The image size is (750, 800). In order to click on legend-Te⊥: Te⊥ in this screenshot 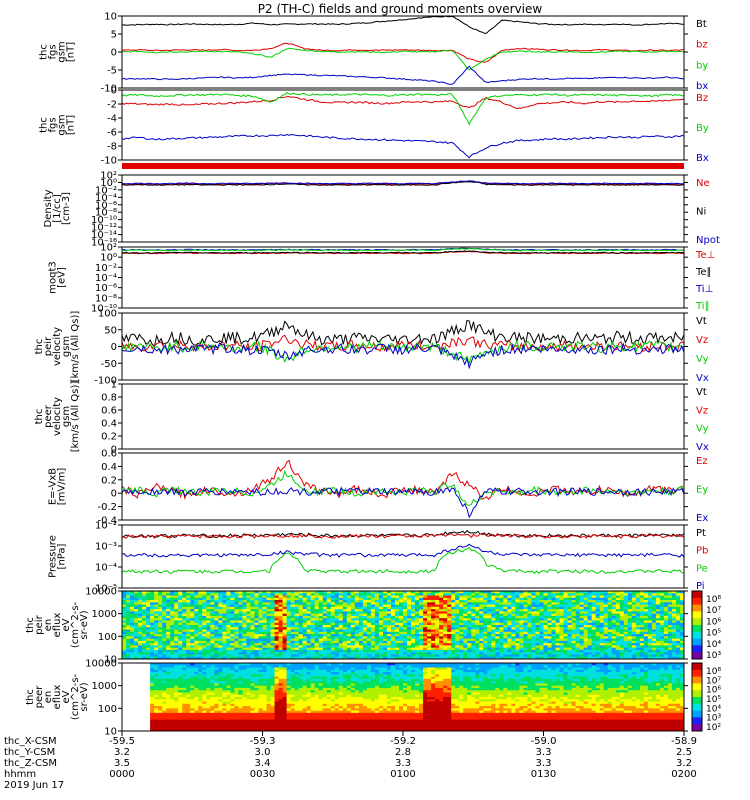, I will do `click(705, 255)`.